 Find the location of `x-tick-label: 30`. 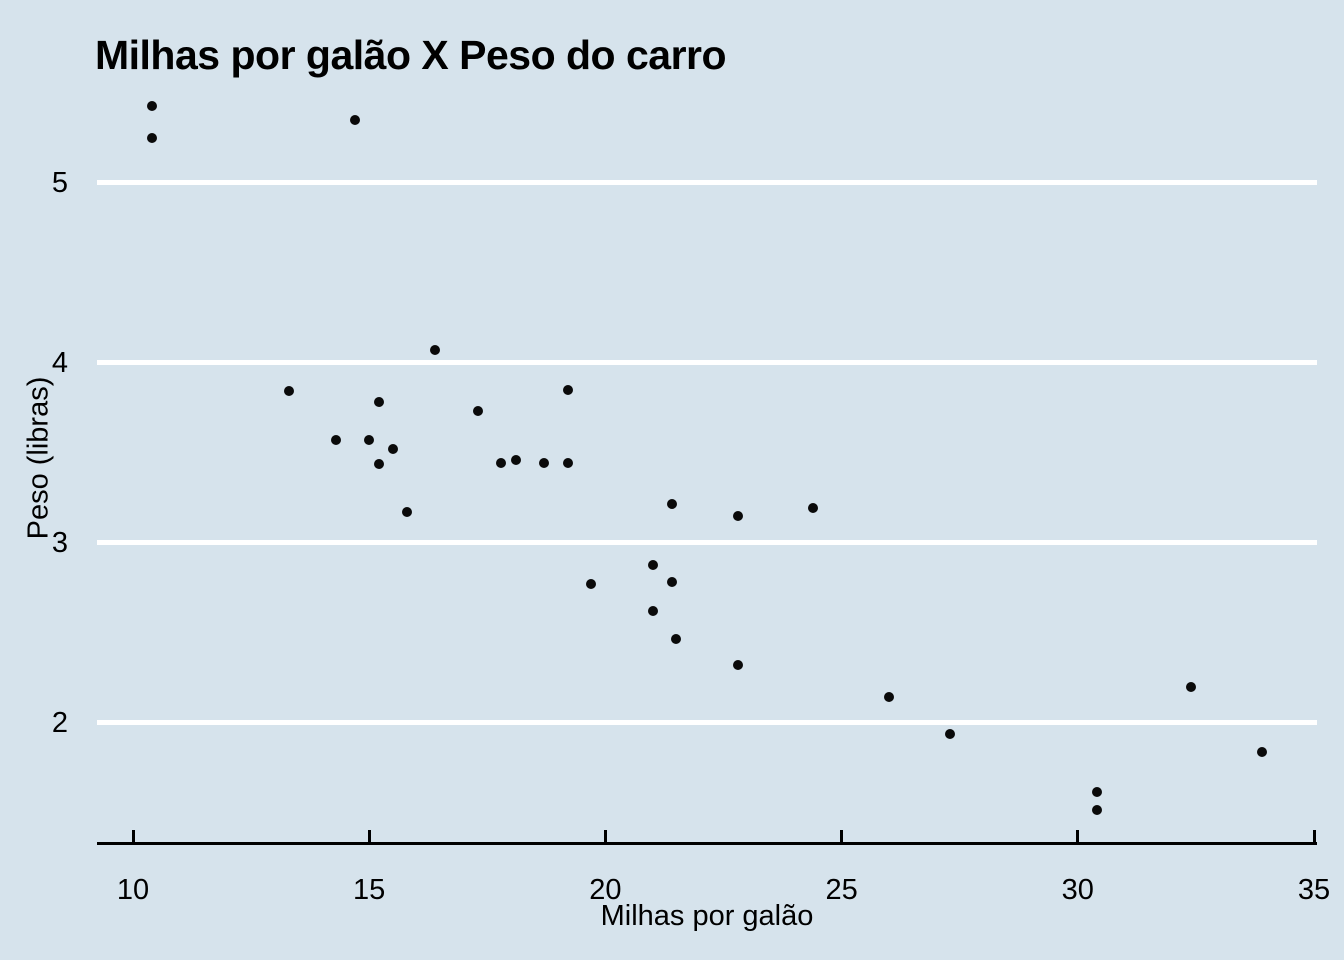

x-tick-label: 30 is located at coordinates (1077, 890).